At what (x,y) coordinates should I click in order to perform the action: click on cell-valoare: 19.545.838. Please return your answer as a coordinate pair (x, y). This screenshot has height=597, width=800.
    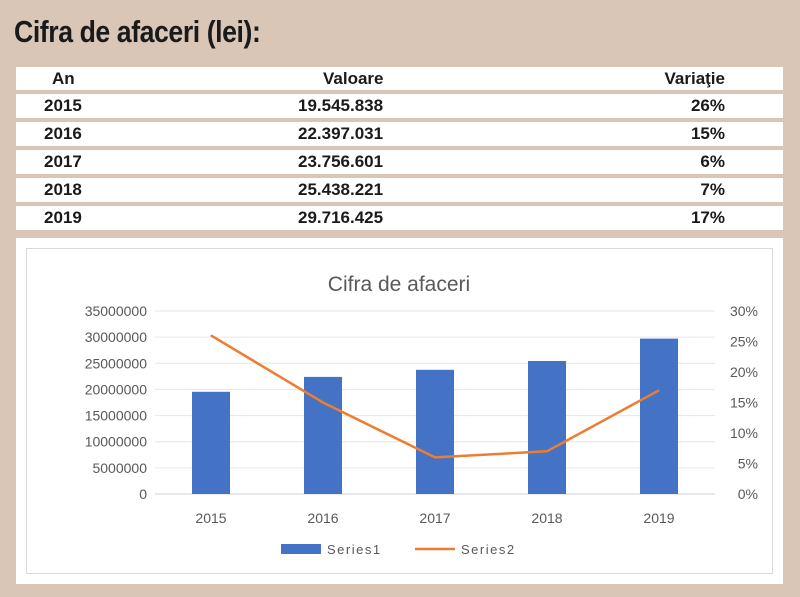
    Looking at the image, I should click on (341, 105).